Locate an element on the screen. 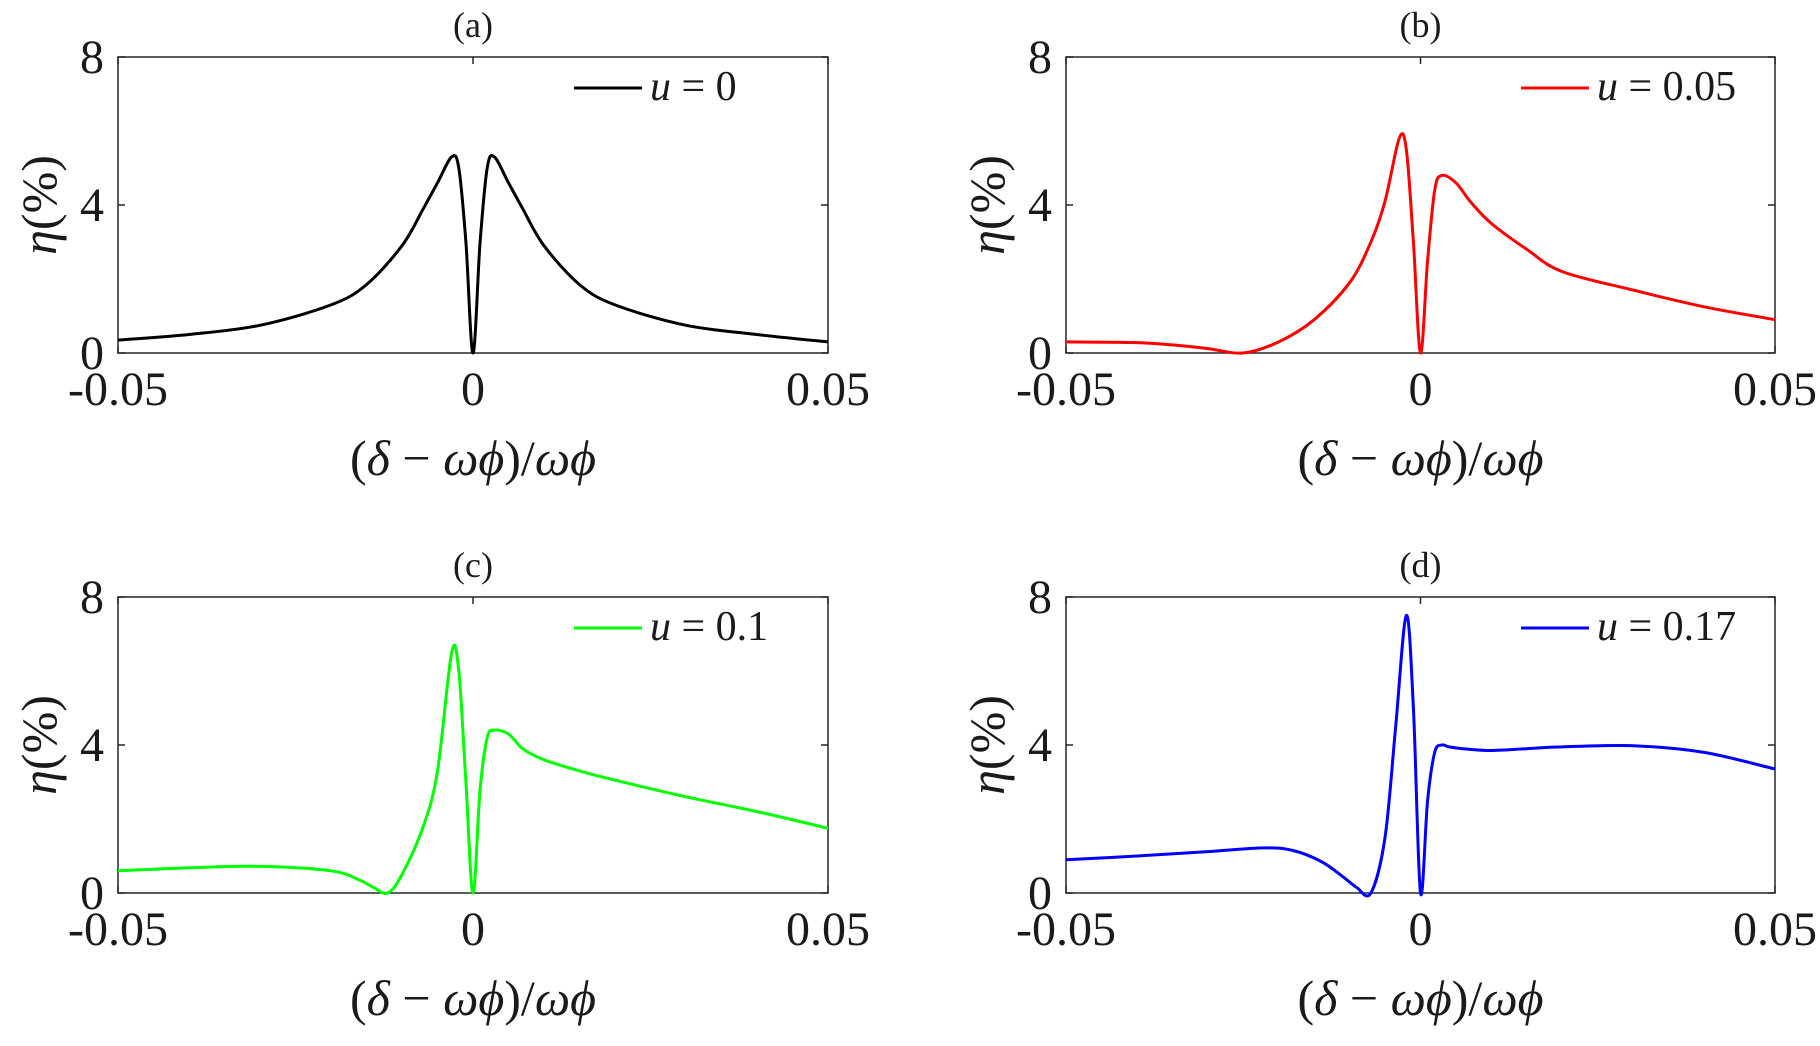 Image resolution: width=1820 pixels, height=1046 pixels. panel-title: (c) is located at coordinates (473, 565).